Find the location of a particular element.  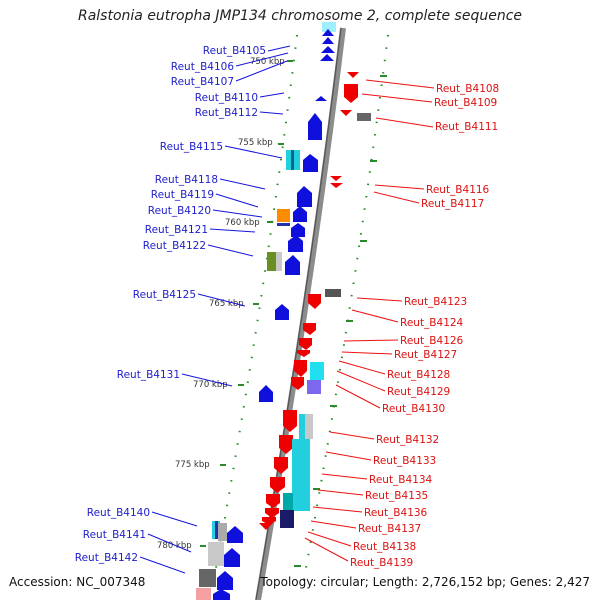

accession-text: Accession: NC_007348 is located at coordinates (77, 582).